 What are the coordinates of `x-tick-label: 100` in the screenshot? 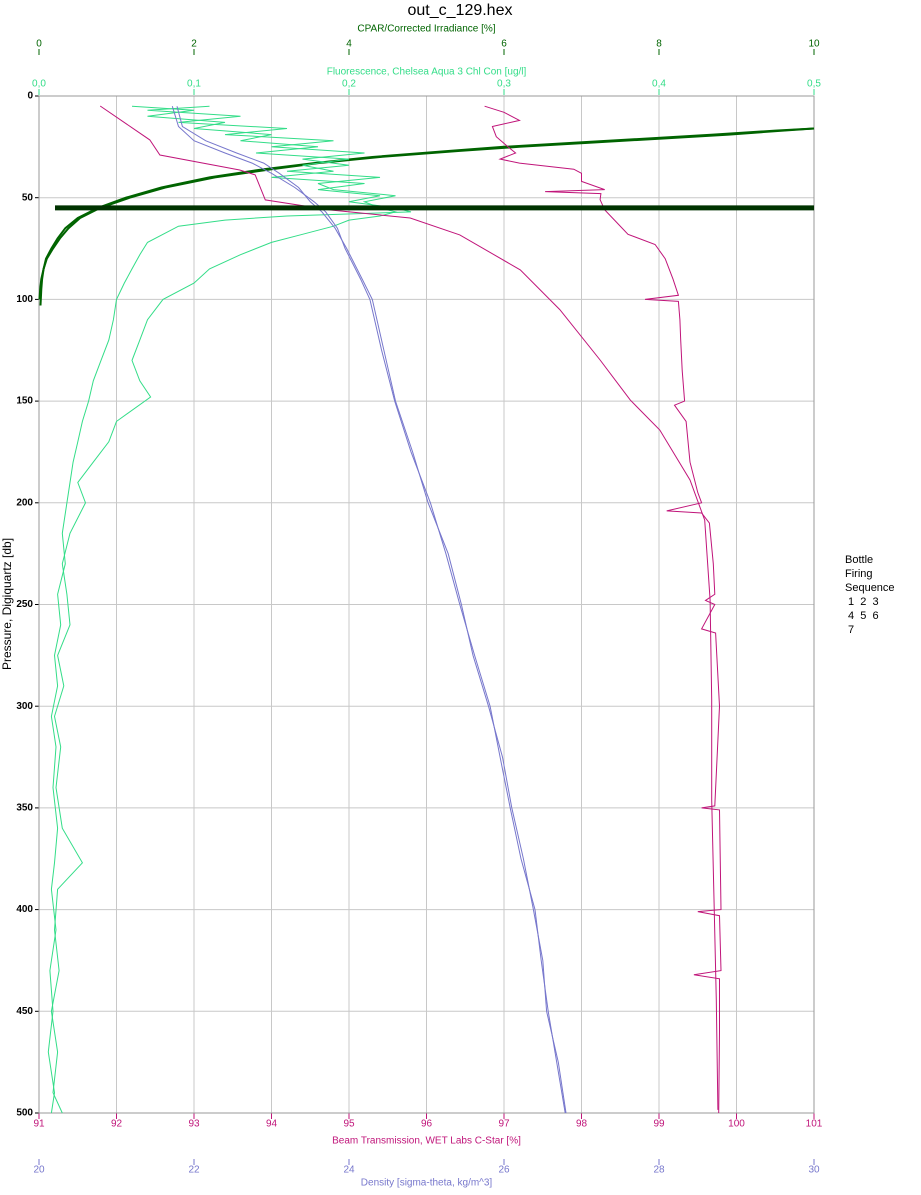 It's located at (736, 1124).